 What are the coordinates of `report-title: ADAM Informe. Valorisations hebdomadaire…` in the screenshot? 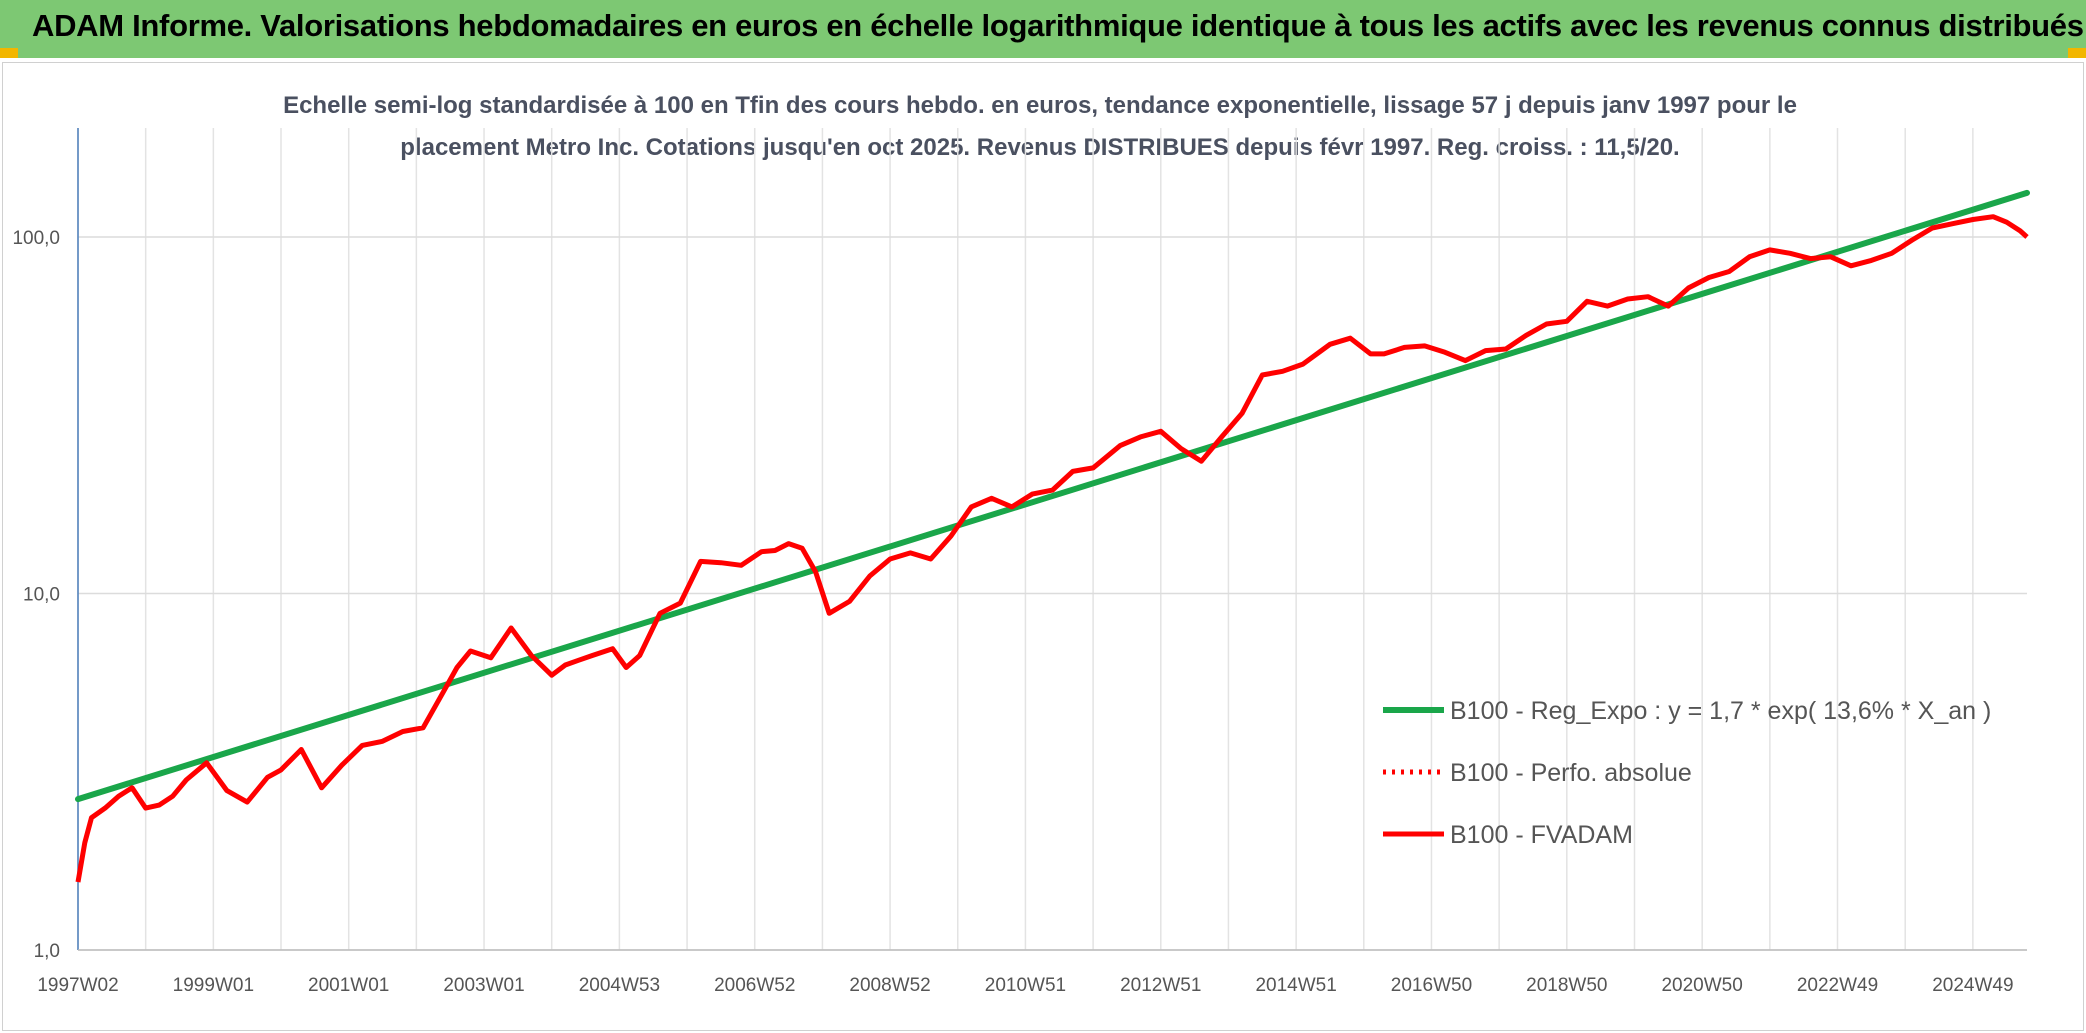 It's located at (1058, 25).